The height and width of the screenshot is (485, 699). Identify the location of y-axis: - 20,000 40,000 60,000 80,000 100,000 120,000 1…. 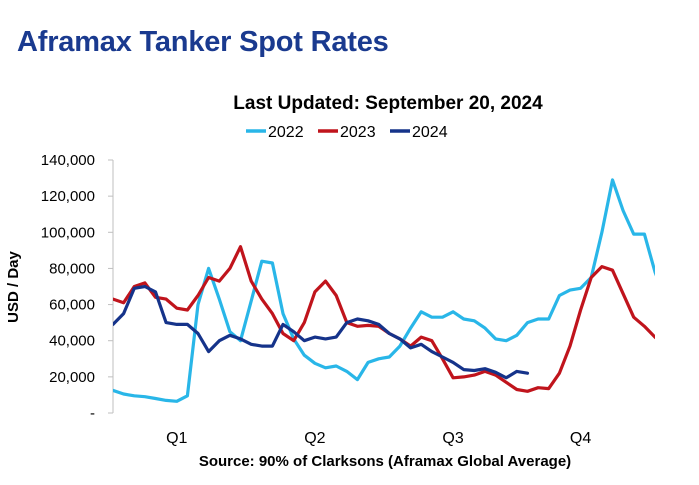
(77, 287).